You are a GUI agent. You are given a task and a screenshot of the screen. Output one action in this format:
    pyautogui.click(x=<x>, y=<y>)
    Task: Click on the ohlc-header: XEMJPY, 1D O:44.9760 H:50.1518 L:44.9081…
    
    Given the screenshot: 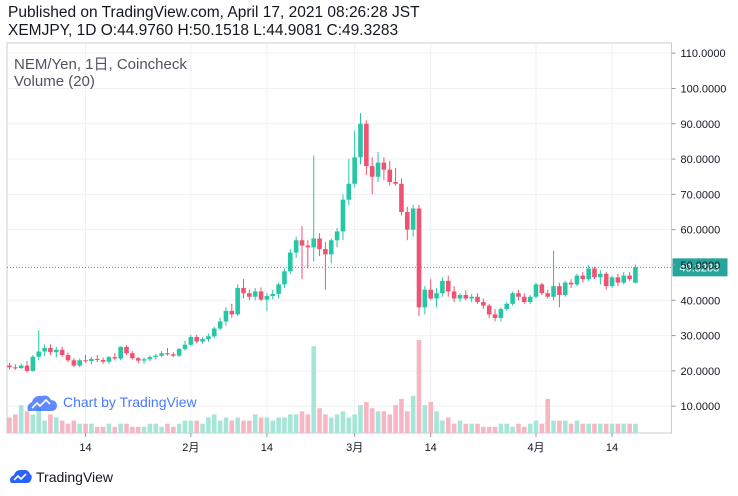 What is the action you would take?
    pyautogui.click(x=203, y=30)
    